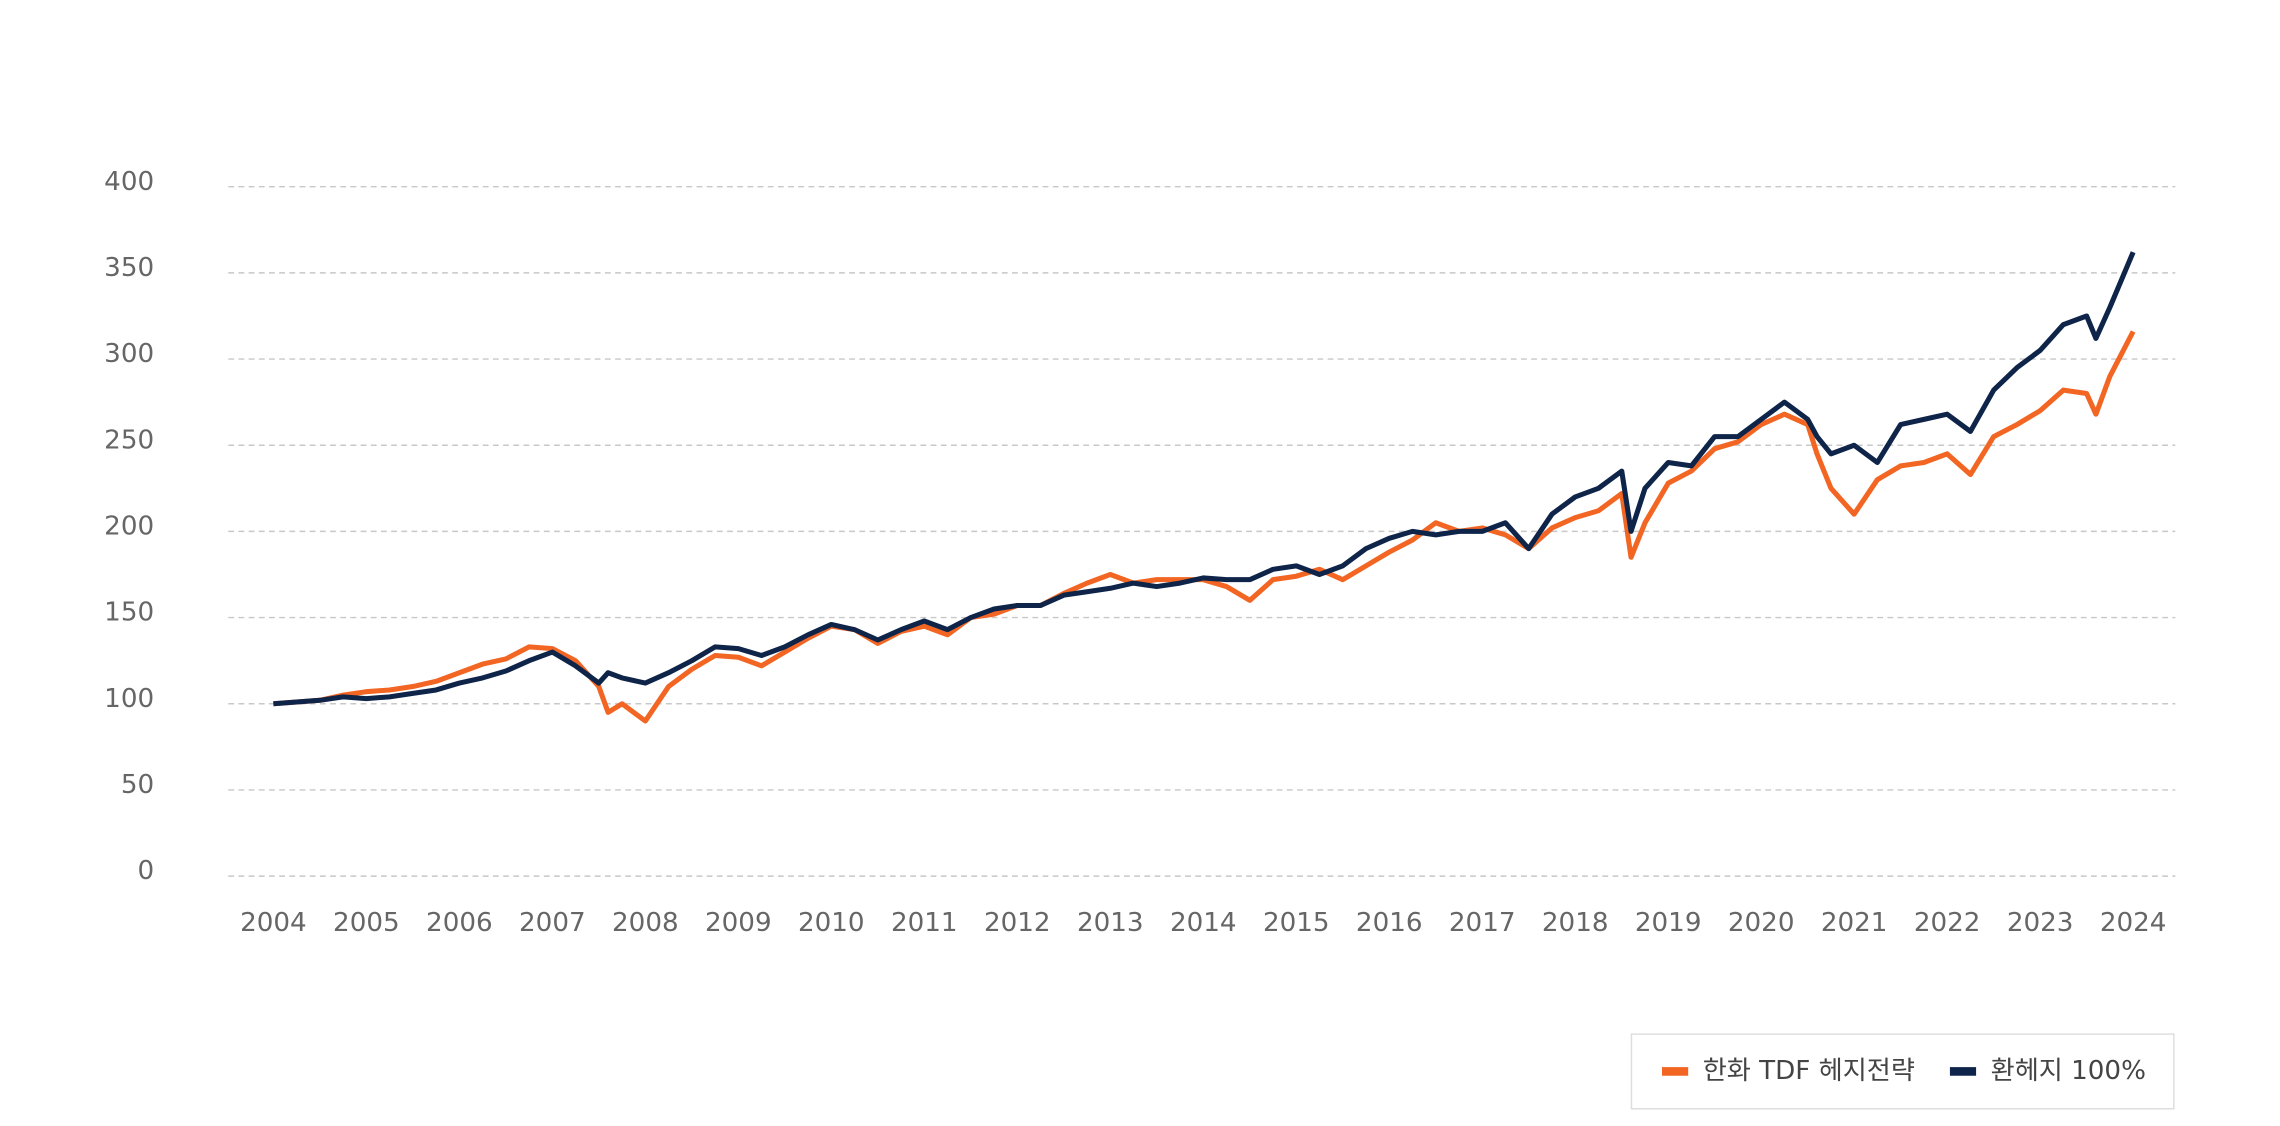 The height and width of the screenshot is (1126, 2280). I want to click on x-tick-label: 2013, so click(1110, 923).